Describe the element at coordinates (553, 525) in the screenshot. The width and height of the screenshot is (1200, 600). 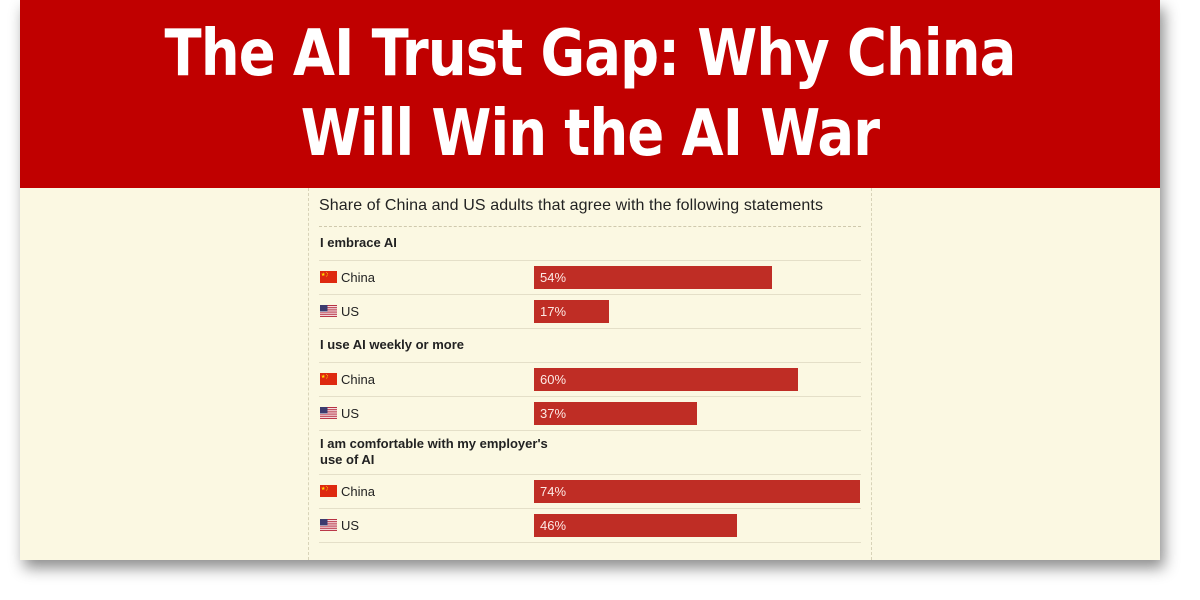
I see `bar-value-label: 46%` at that location.